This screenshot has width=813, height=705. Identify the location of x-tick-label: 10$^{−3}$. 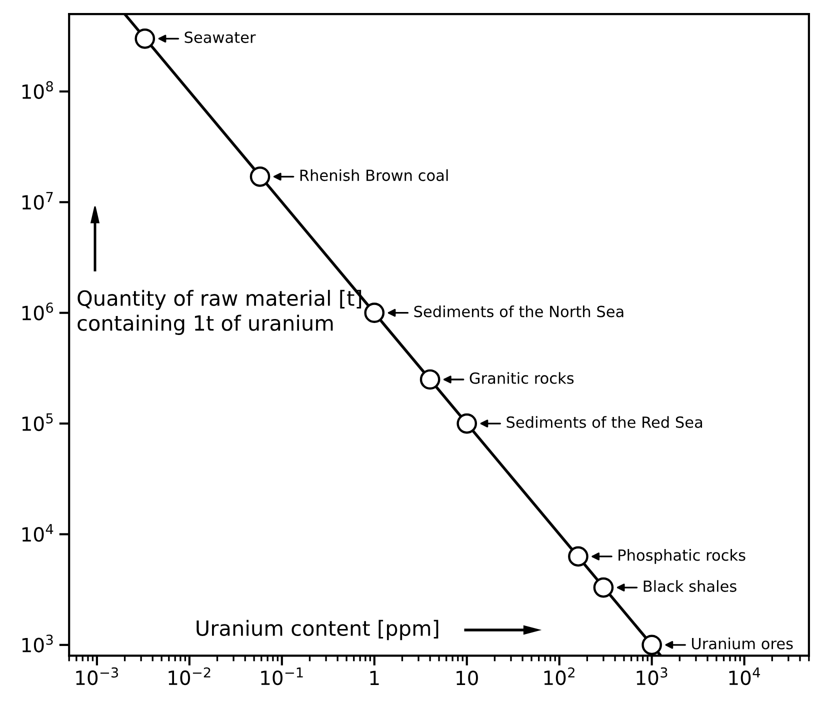
(97, 676).